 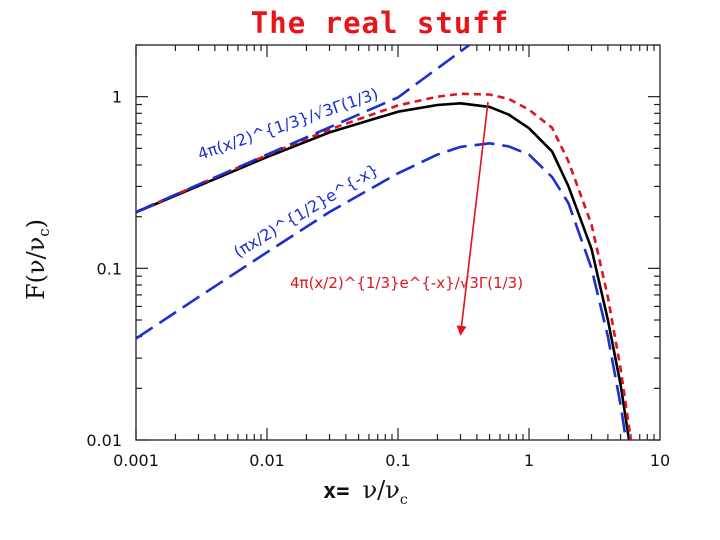 I want to click on annotation-approximation: 4π(x/2)^{1/3}e^{-x}/√3Γ(1/3), so click(x=406, y=283).